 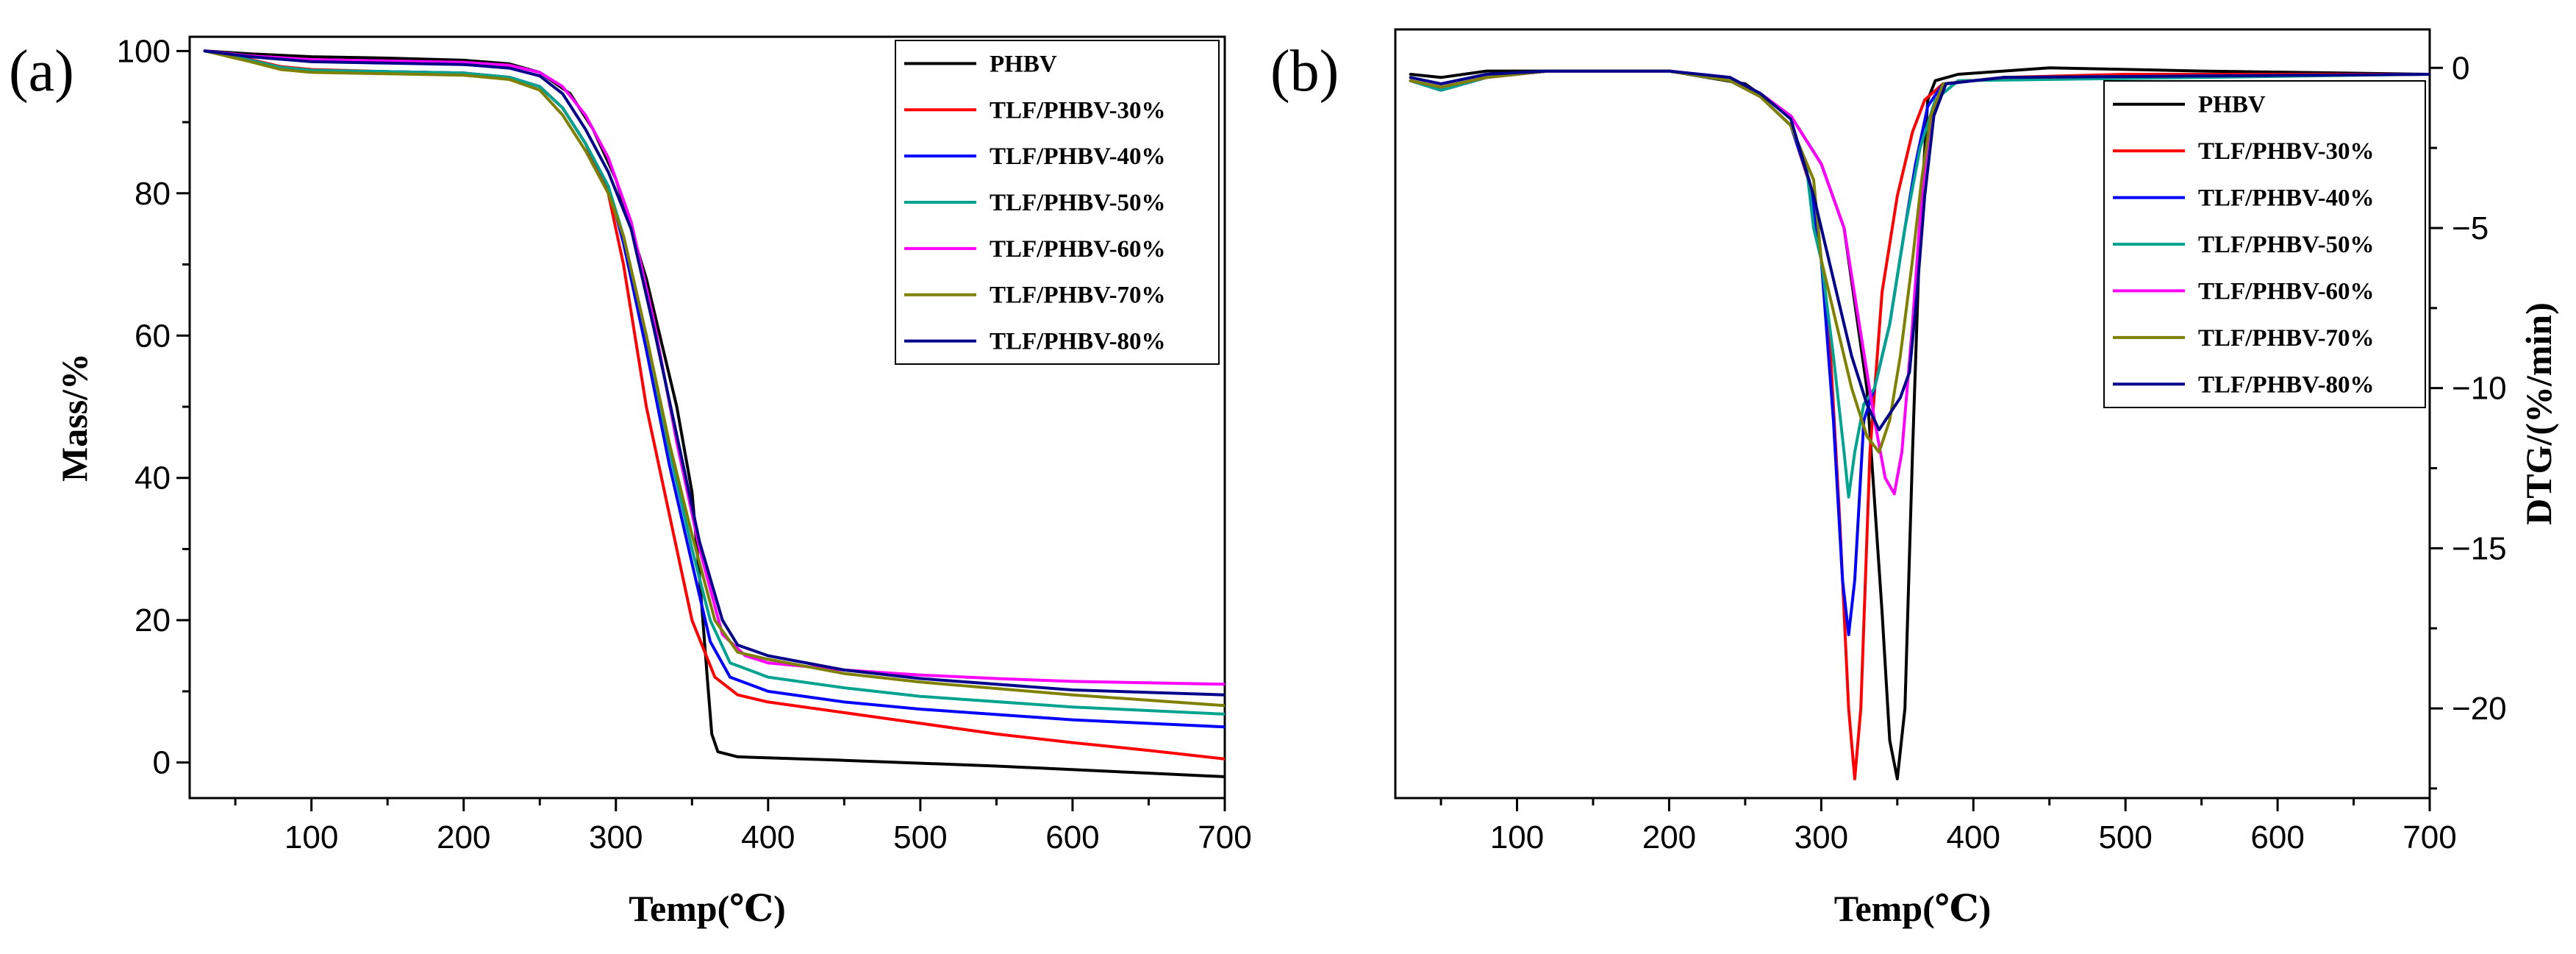 What do you see at coordinates (41, 72) in the screenshot?
I see `panel-label: (a)` at bounding box center [41, 72].